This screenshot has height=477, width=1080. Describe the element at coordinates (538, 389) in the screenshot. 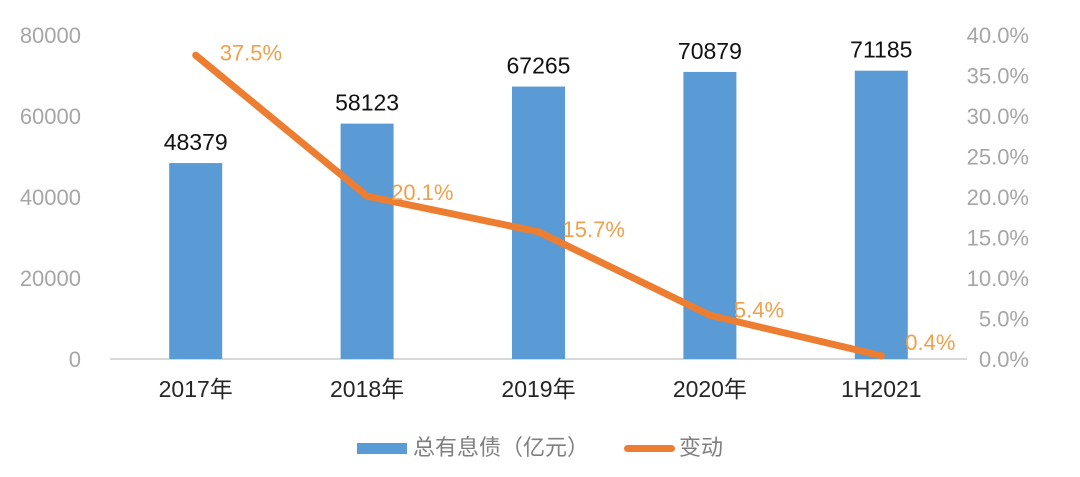

I see `x-axis-category-label: 2019年` at that location.